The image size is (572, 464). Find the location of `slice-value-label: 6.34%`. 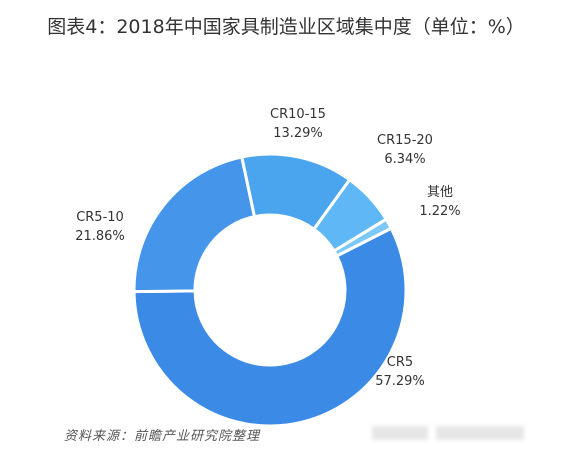

slice-value-label: 6.34% is located at coordinates (404, 159).